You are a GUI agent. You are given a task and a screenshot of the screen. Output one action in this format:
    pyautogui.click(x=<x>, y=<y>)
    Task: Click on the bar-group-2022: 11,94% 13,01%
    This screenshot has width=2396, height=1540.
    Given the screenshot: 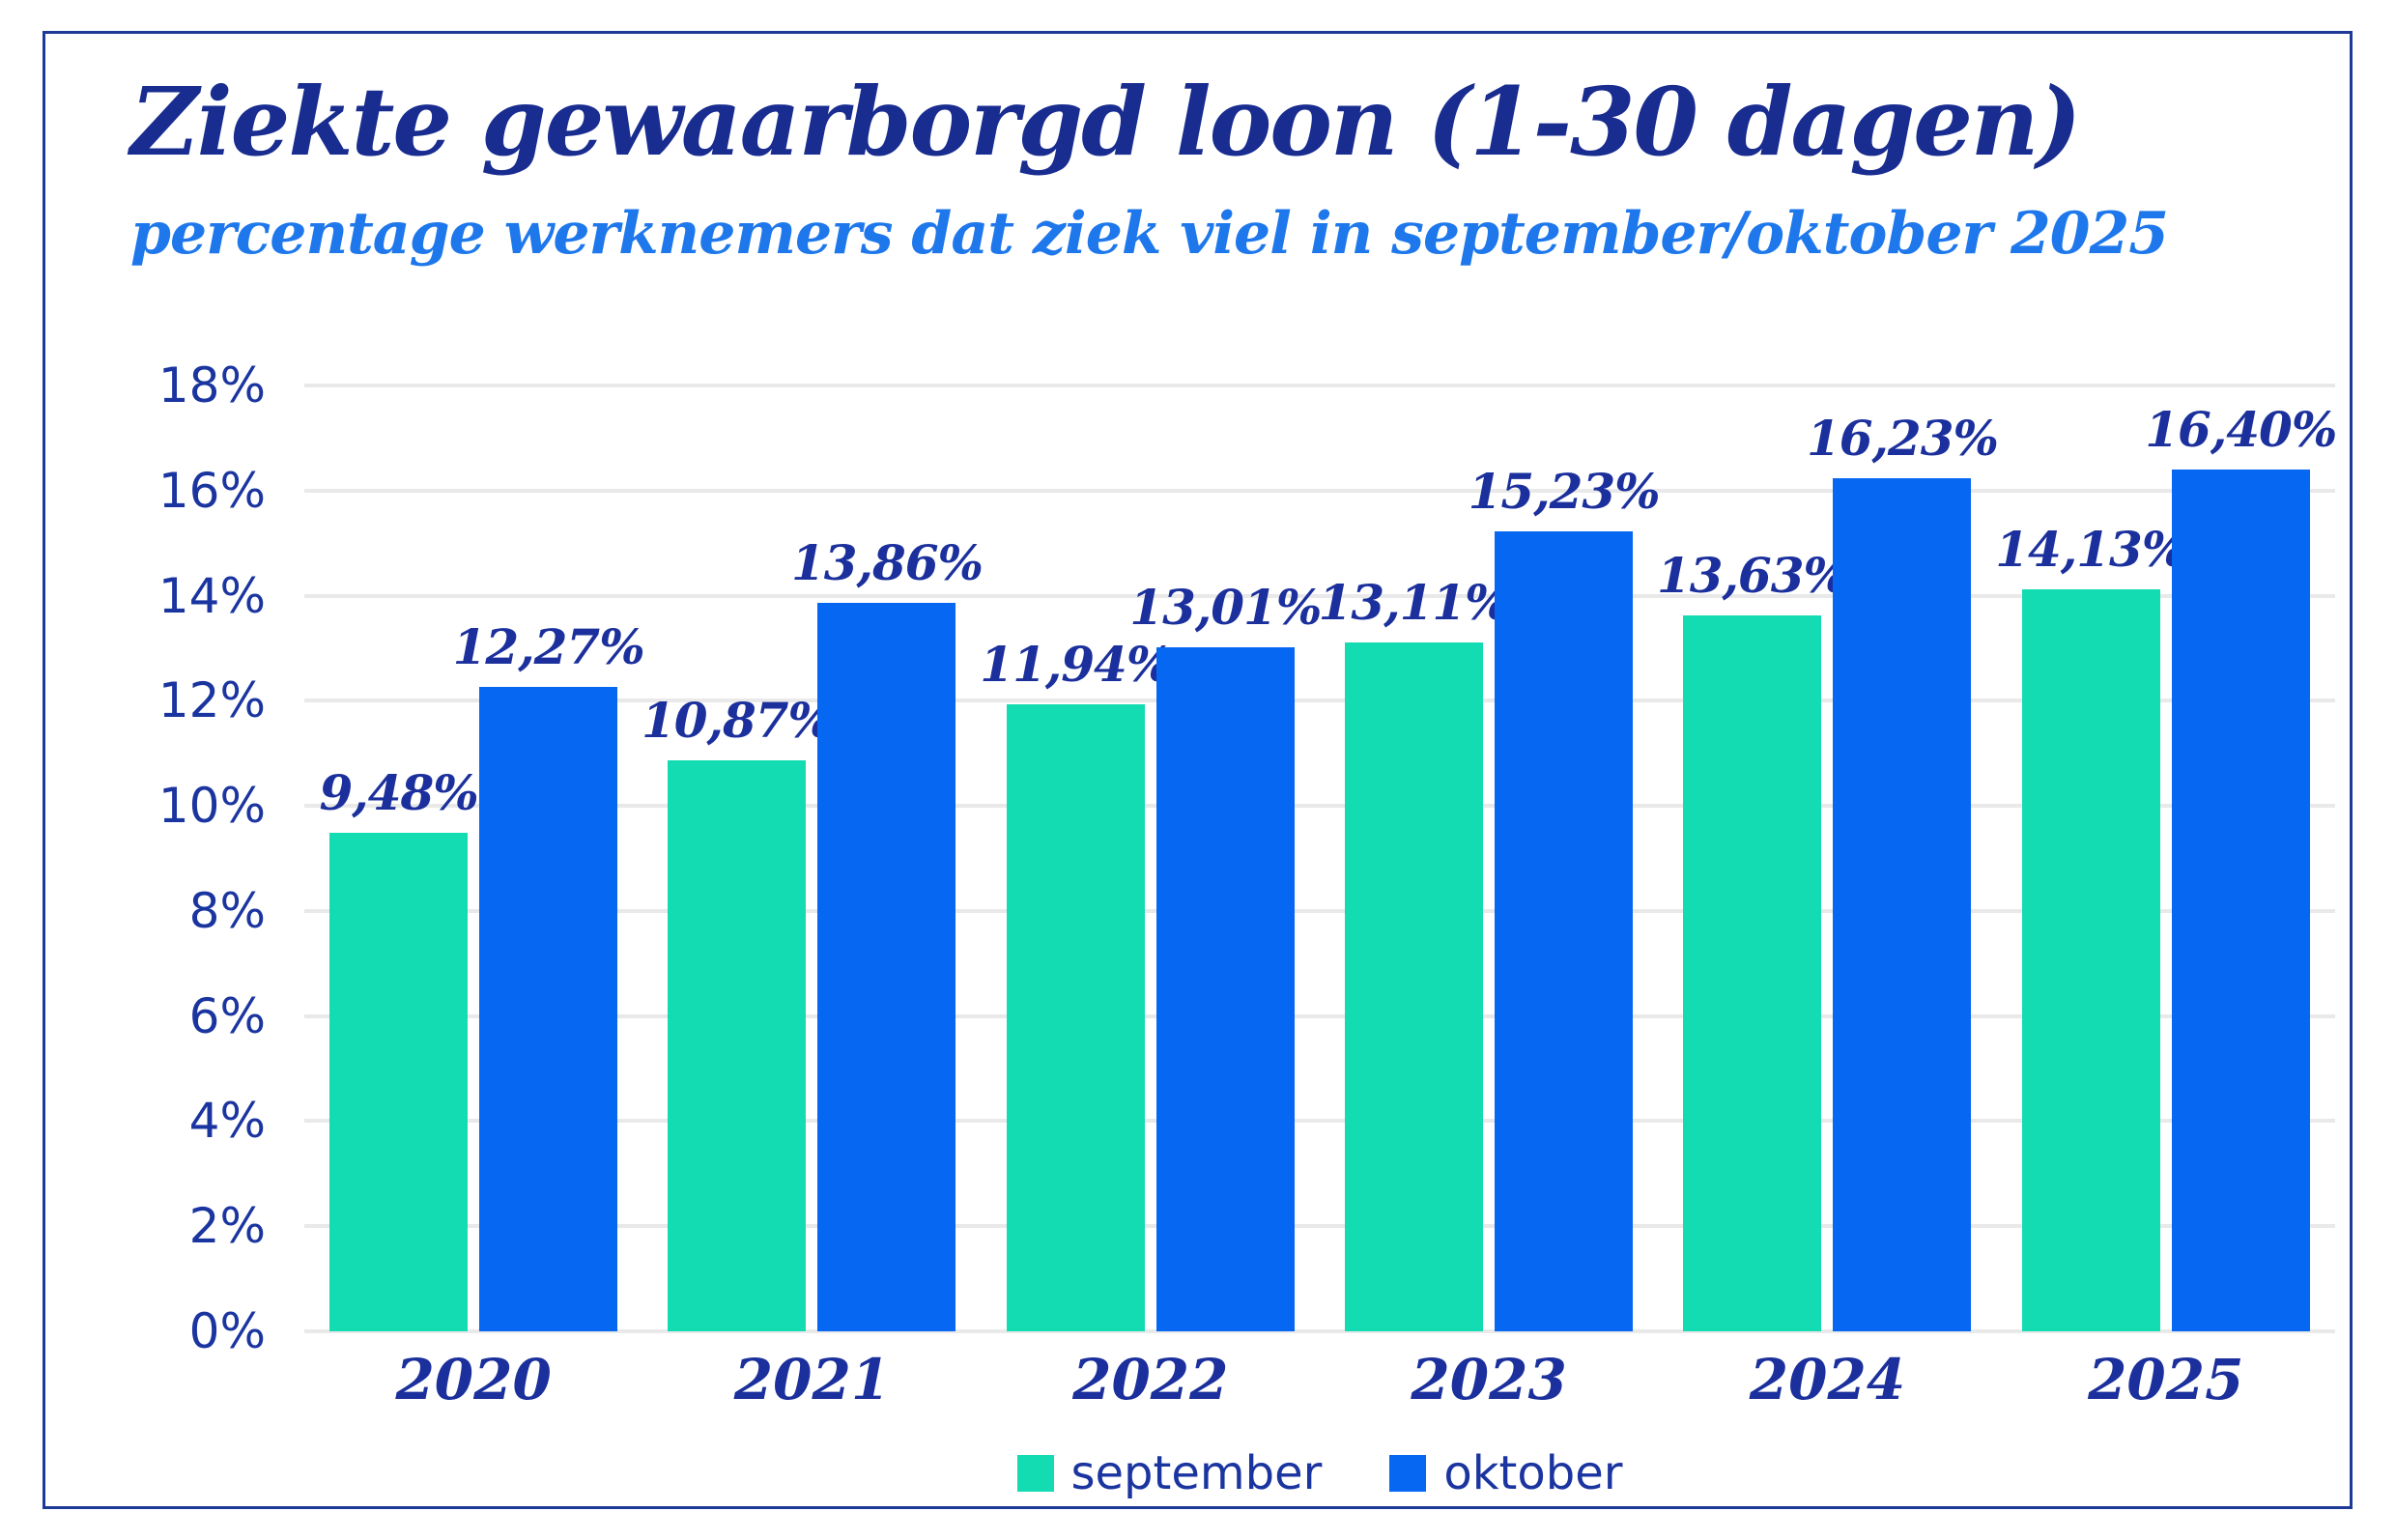 What is the action you would take?
    pyautogui.click(x=1151, y=858)
    